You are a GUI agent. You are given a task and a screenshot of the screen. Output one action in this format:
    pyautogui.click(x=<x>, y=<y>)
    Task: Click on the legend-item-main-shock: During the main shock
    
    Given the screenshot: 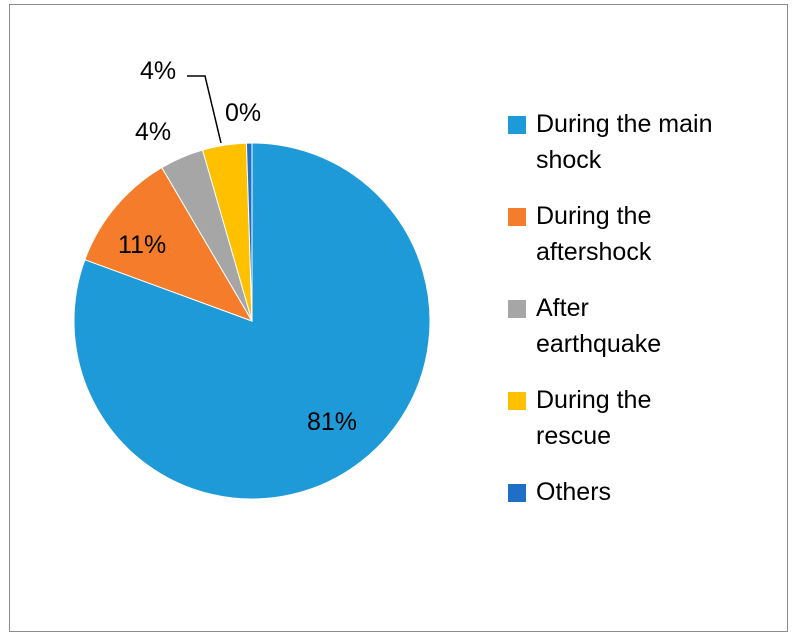 What is the action you would take?
    pyautogui.click(x=641, y=142)
    